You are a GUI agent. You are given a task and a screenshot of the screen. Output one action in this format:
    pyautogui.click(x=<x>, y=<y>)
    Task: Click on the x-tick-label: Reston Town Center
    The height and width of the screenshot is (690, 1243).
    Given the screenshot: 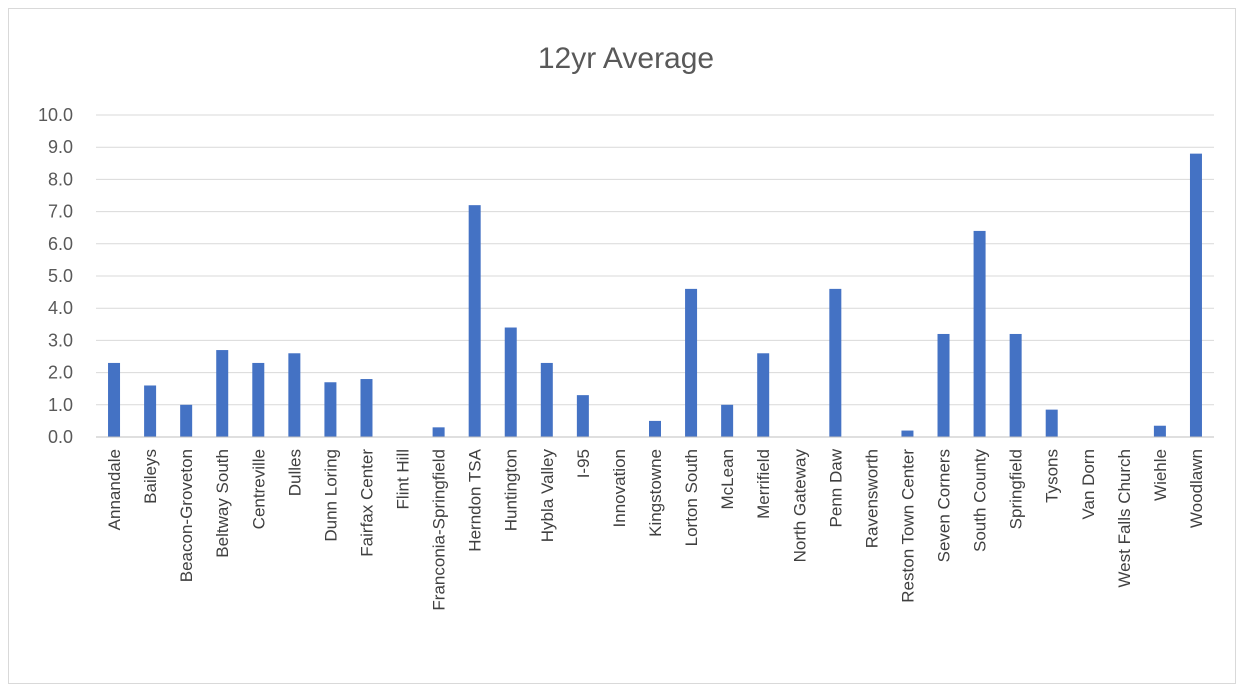 What is the action you would take?
    pyautogui.click(x=907, y=526)
    